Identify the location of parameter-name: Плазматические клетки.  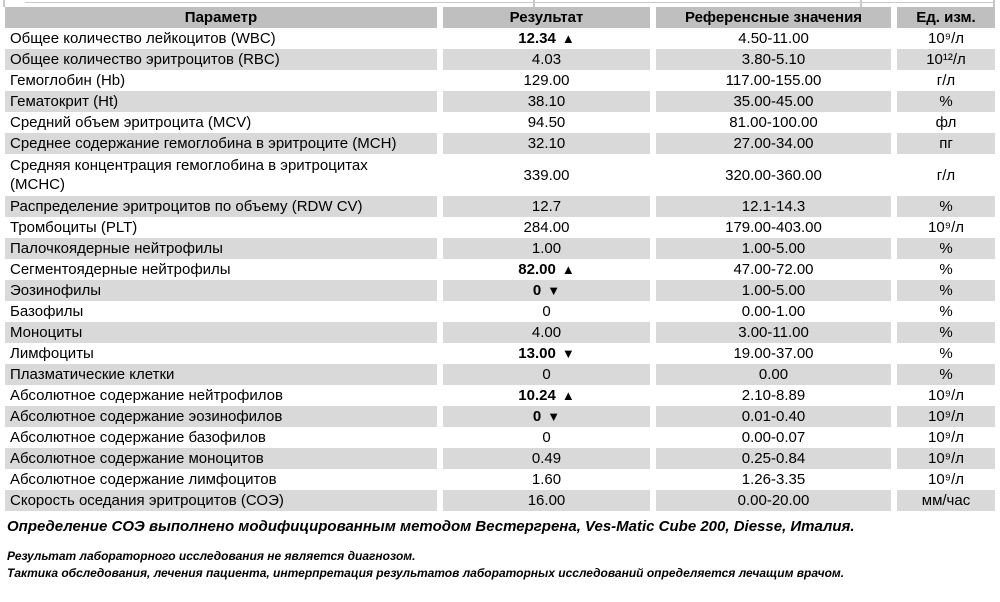
(221, 374).